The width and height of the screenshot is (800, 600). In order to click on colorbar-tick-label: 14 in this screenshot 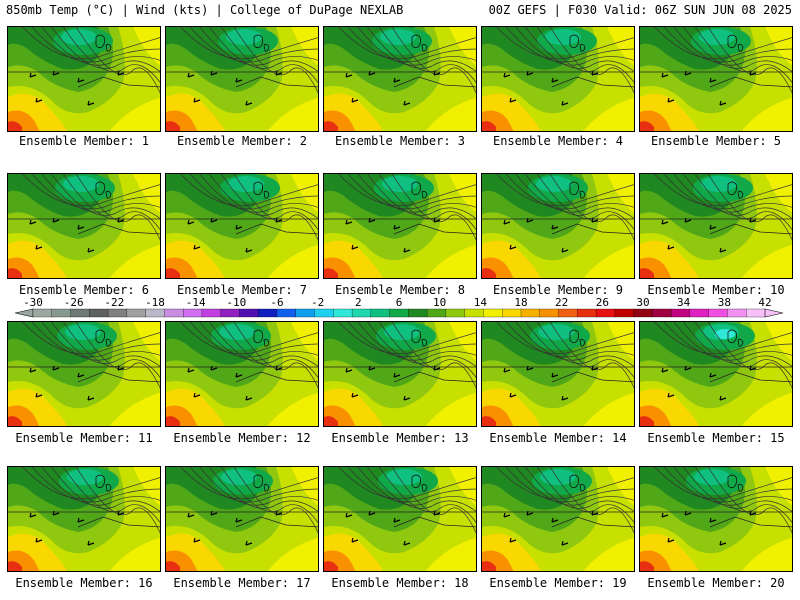, I will do `click(481, 302)`.